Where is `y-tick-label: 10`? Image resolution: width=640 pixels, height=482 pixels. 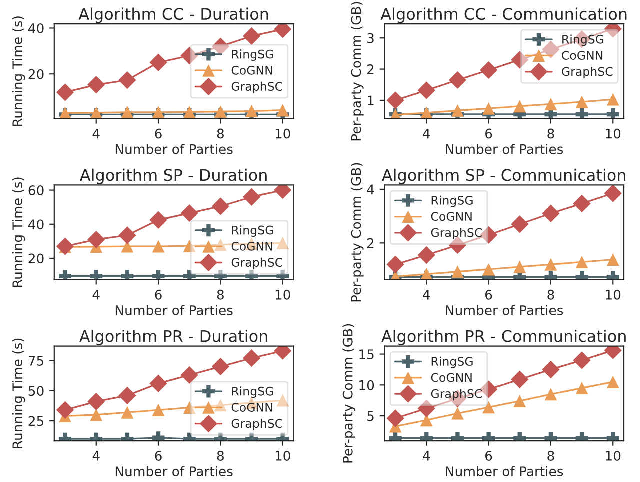
y-tick-label: 10 is located at coordinates (367, 385).